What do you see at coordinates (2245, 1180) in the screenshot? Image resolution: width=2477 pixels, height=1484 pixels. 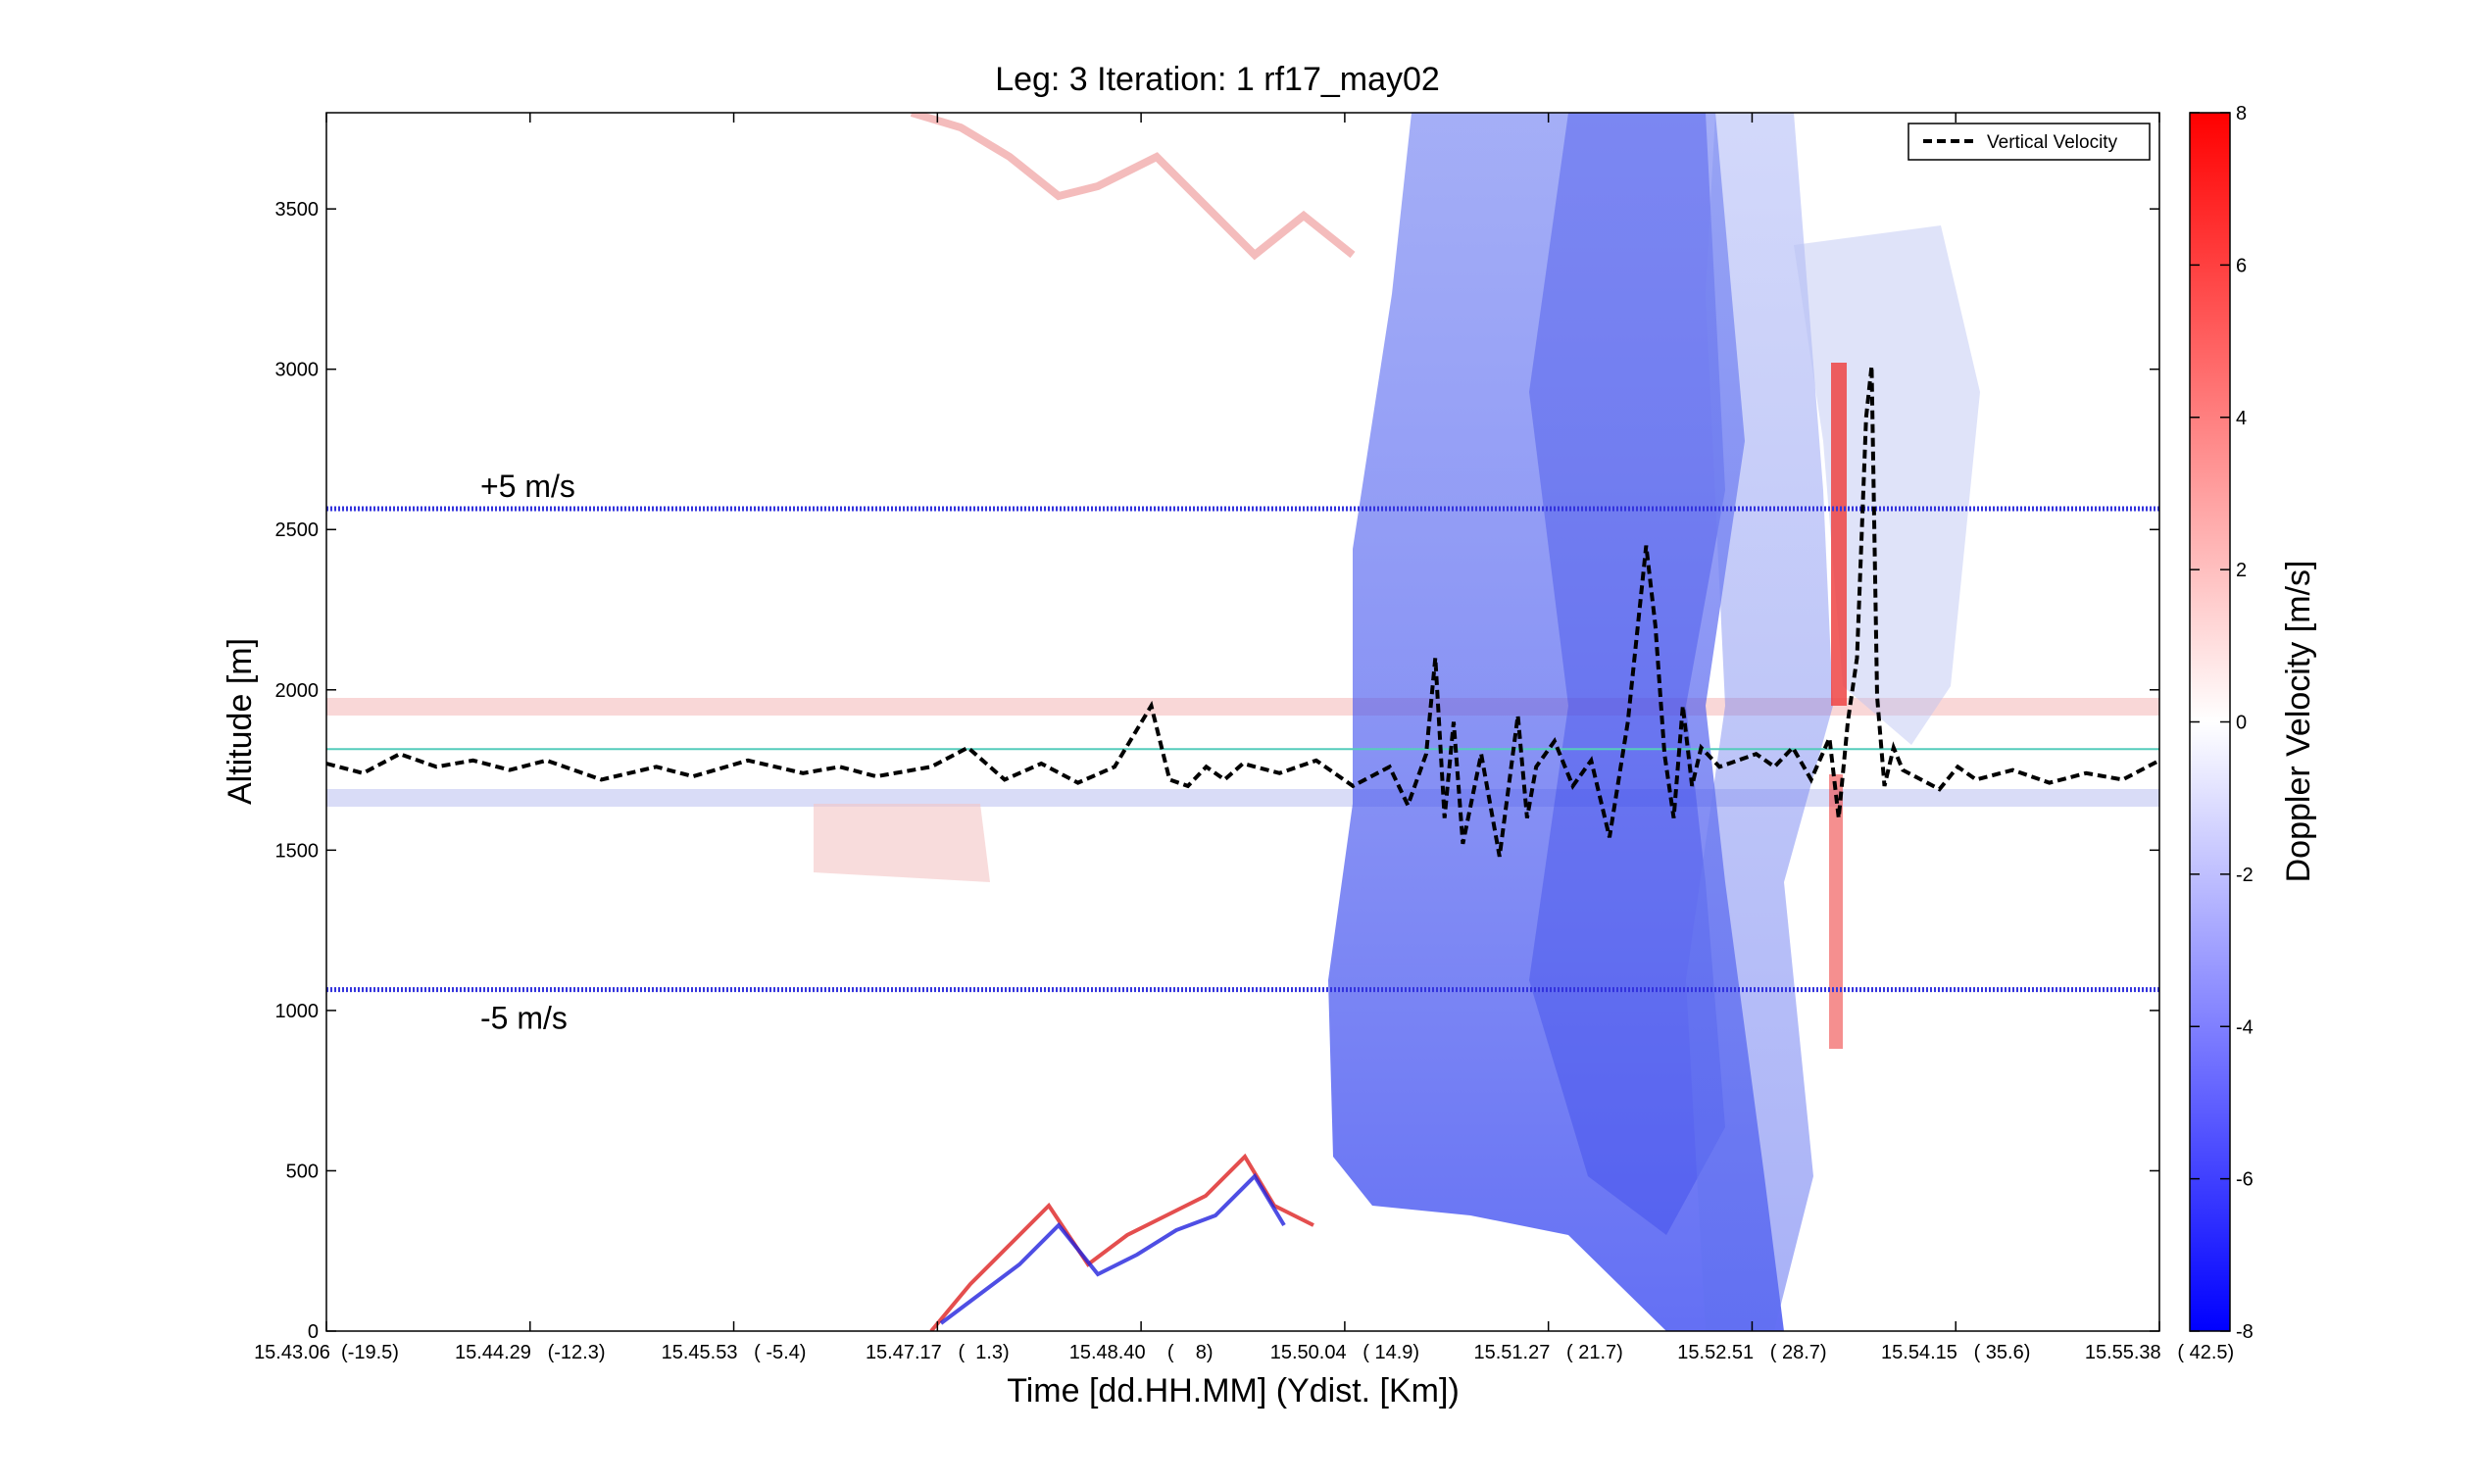 I see `colorbar-tick-label: -6` at bounding box center [2245, 1180].